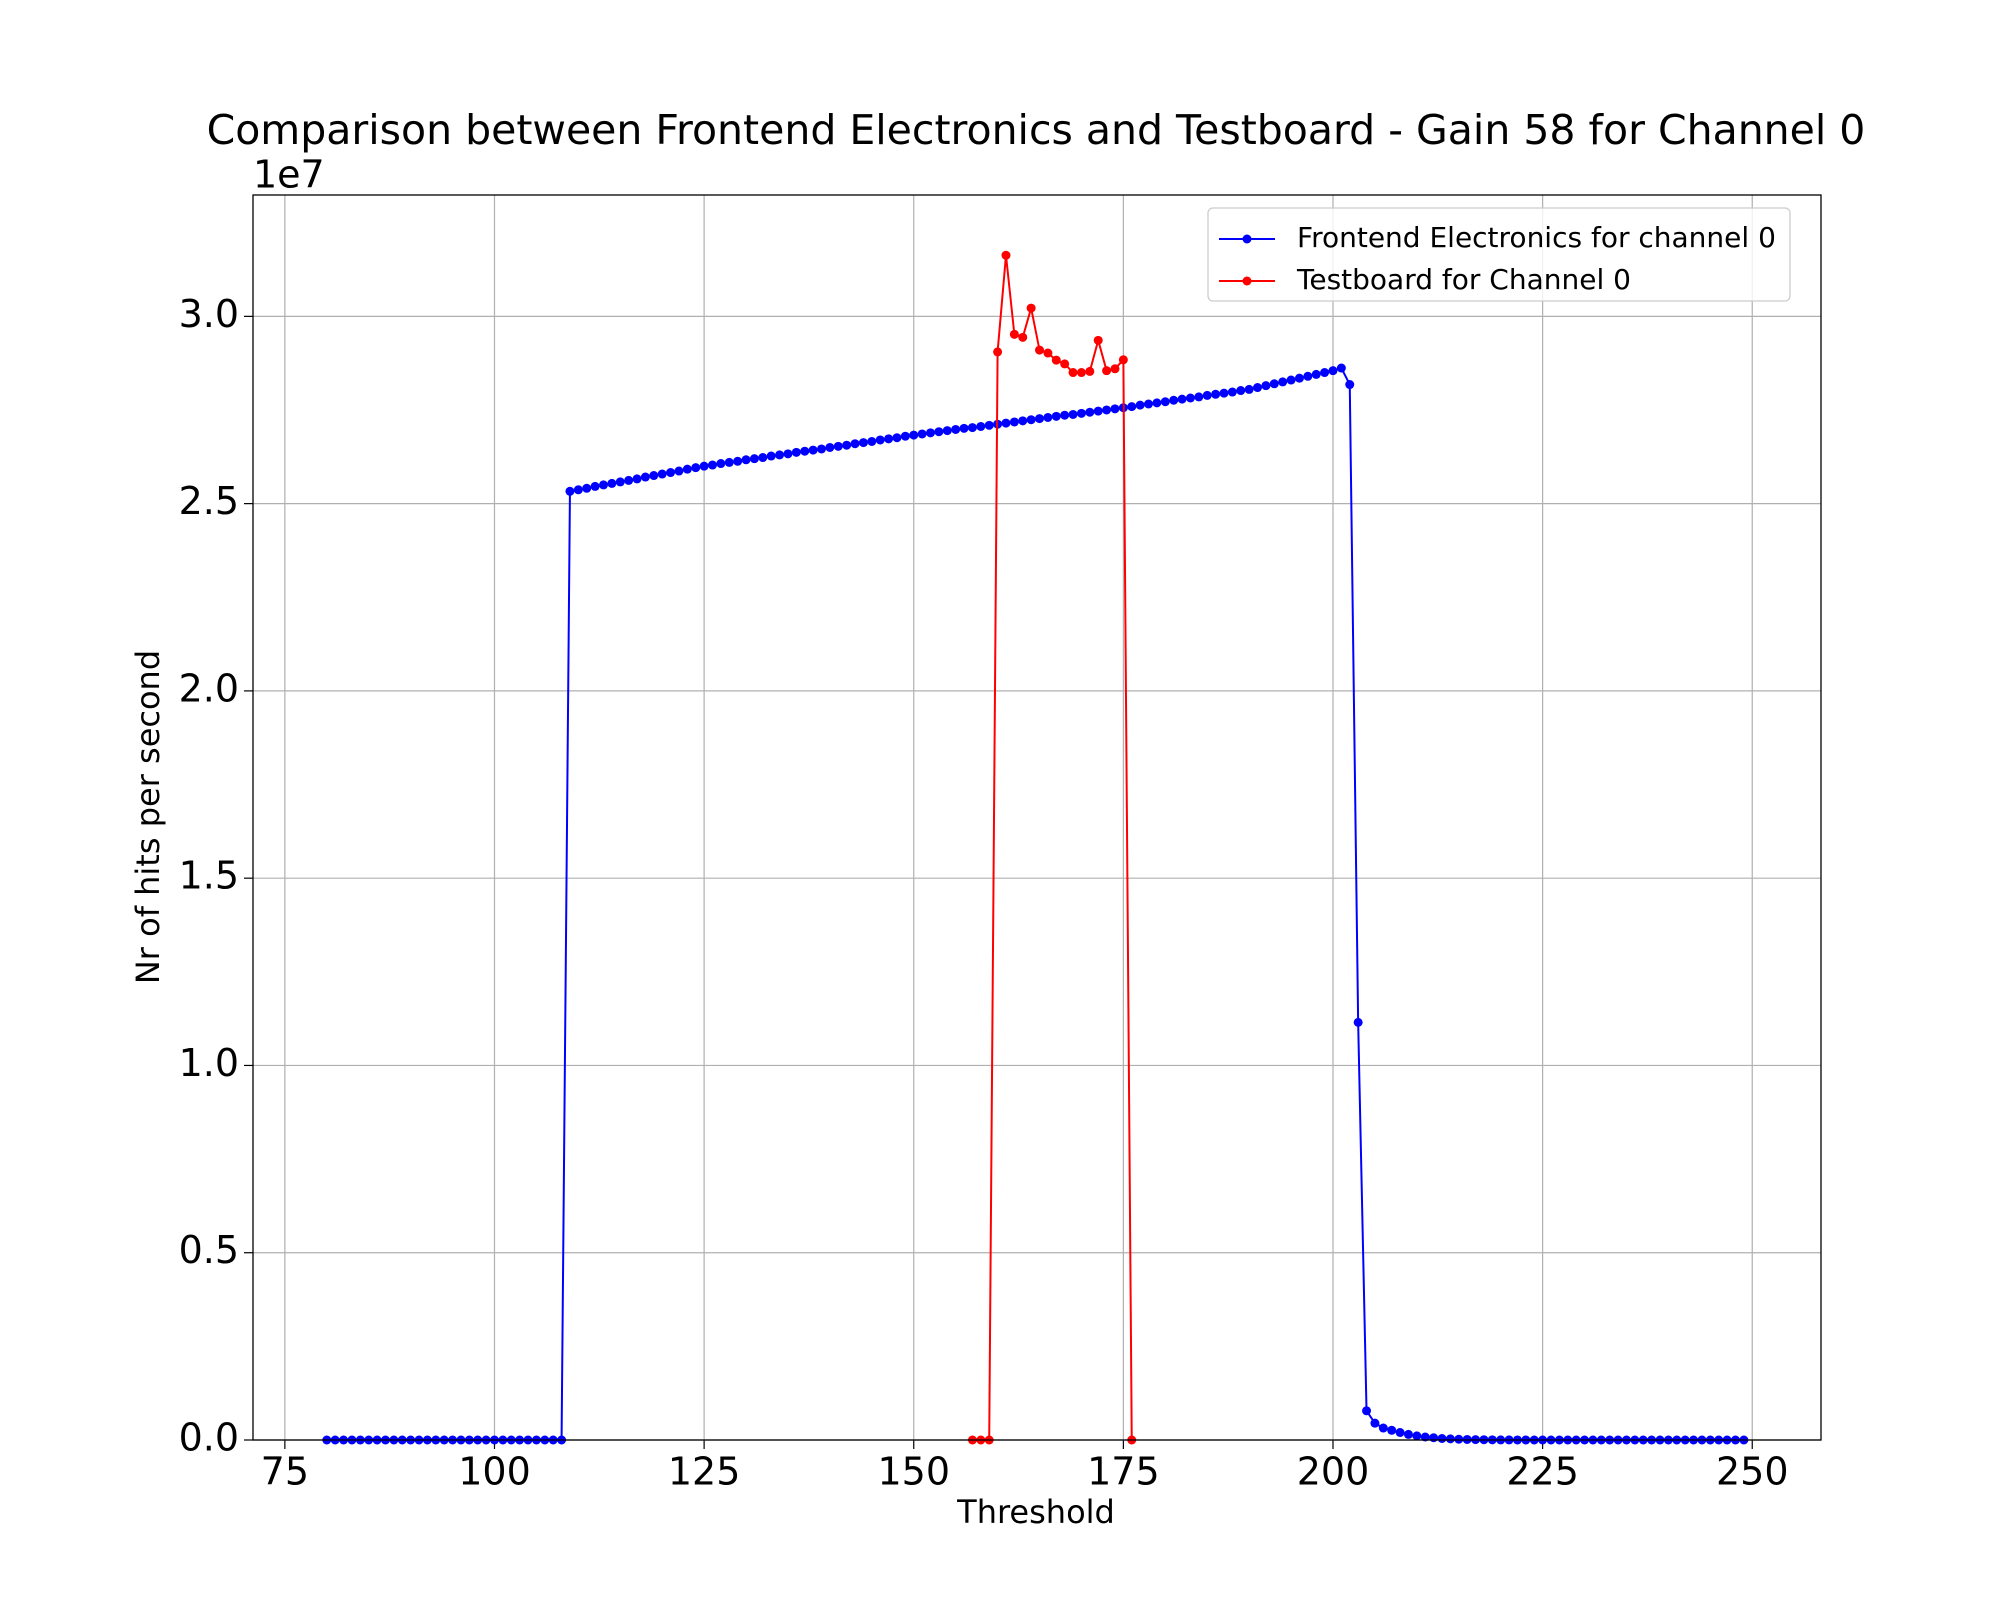 This screenshot has width=2000, height=1600. What do you see at coordinates (494, 1472) in the screenshot?
I see `x-tick-label: 100` at bounding box center [494, 1472].